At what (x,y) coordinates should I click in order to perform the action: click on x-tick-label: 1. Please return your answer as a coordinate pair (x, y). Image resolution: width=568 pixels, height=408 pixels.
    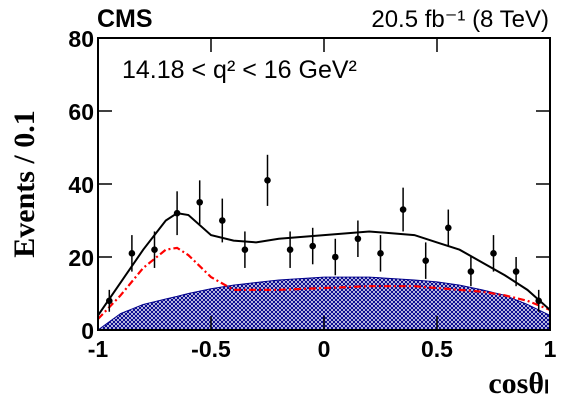
    Looking at the image, I should click on (550, 349).